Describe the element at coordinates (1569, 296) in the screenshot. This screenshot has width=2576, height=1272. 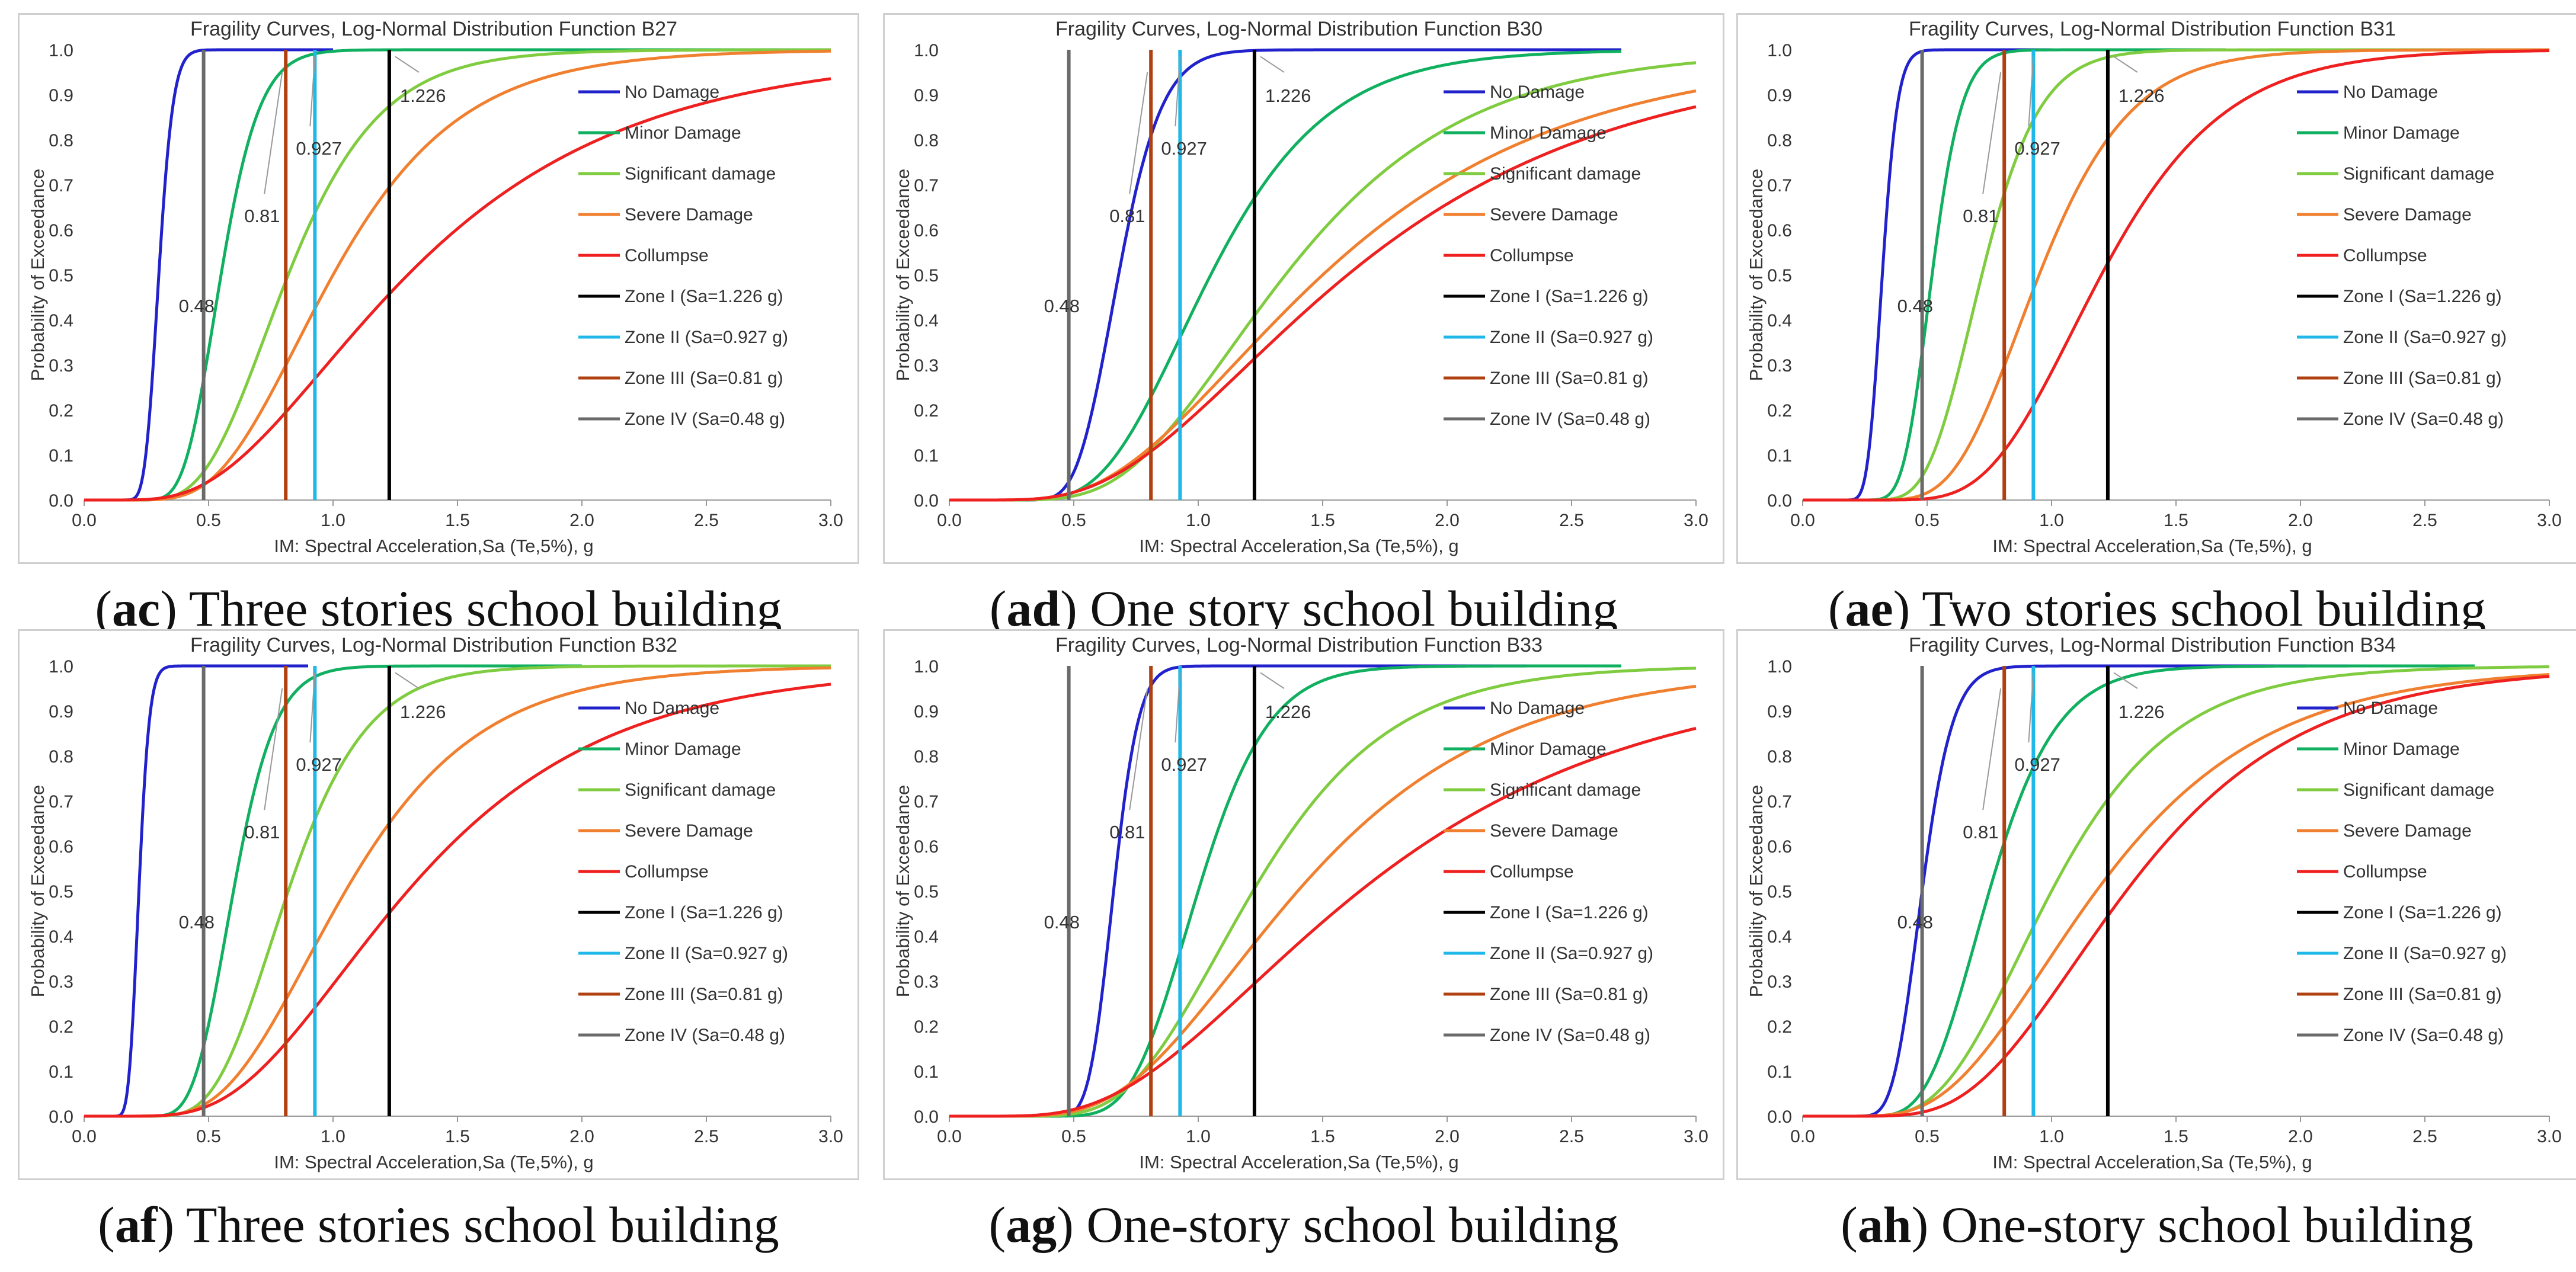
I see `legend-label: Zone I (Sa=1.226 g)` at that location.